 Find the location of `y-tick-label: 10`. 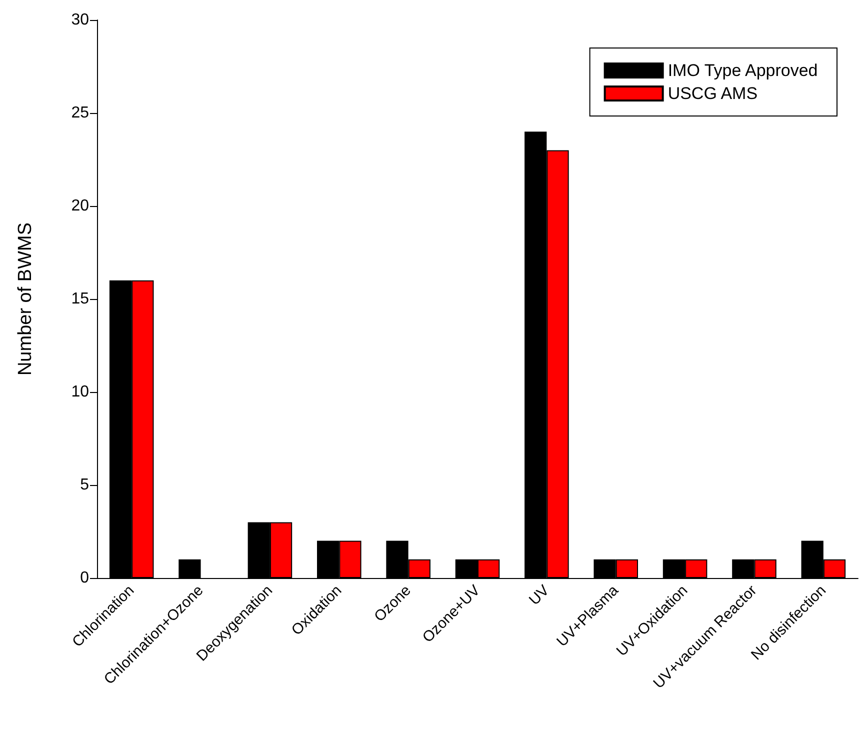

y-tick-label: 10 is located at coordinates (80, 392).